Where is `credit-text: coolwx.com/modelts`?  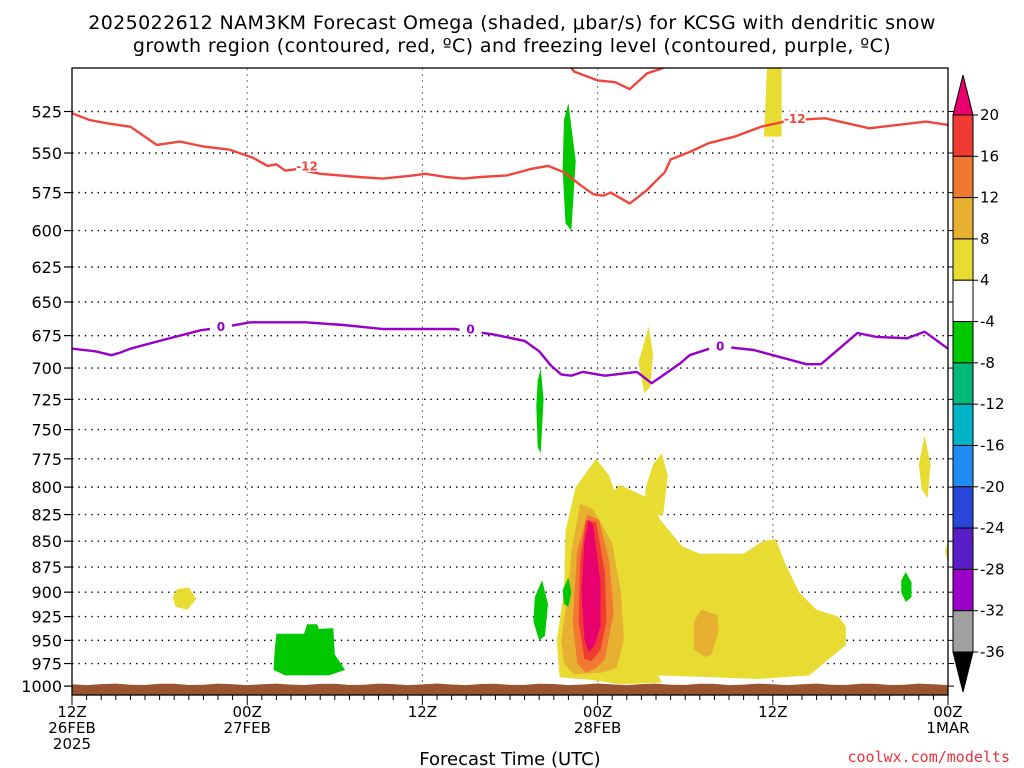
credit-text: coolwx.com/modelts is located at coordinates (928, 757).